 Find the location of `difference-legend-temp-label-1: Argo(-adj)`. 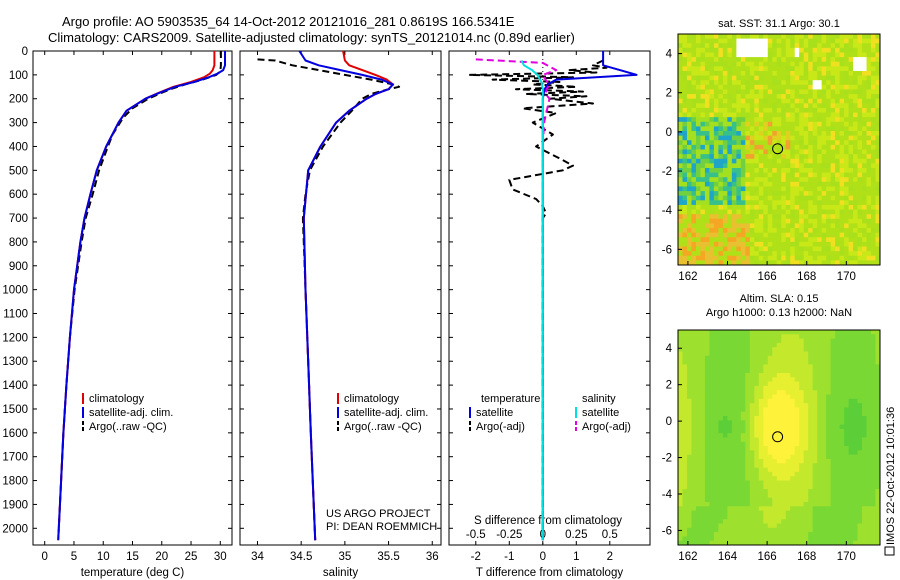

difference-legend-temp-label-1: Argo(-adj) is located at coordinates (500, 427).